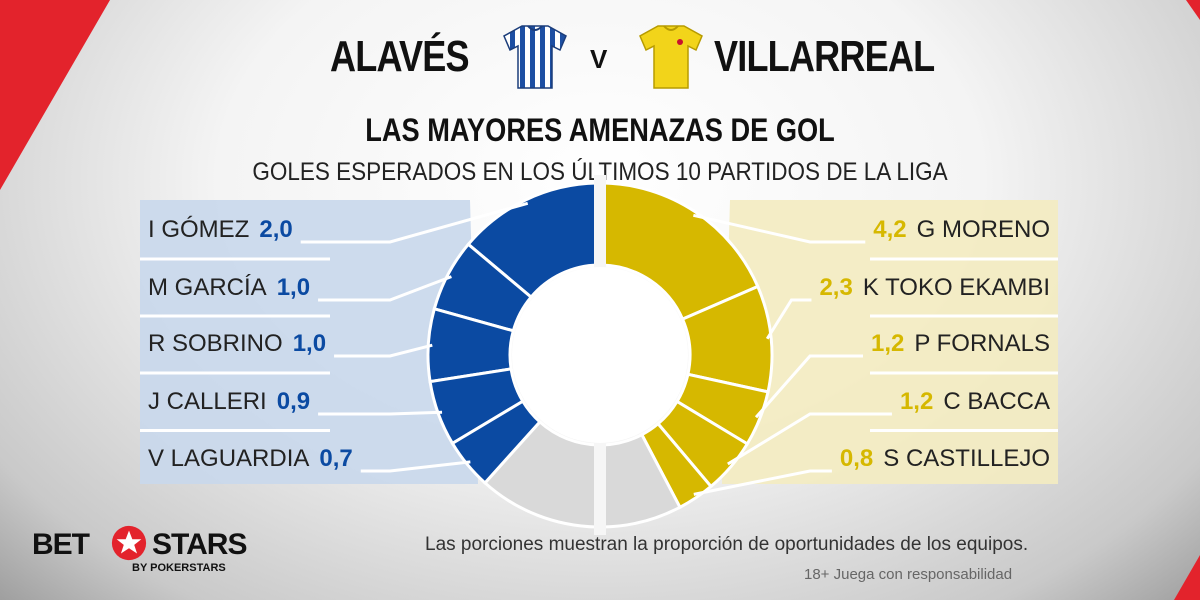 This screenshot has height=600, width=1200. What do you see at coordinates (400, 56) in the screenshot?
I see `home-team-name: ALAVÉS` at bounding box center [400, 56].